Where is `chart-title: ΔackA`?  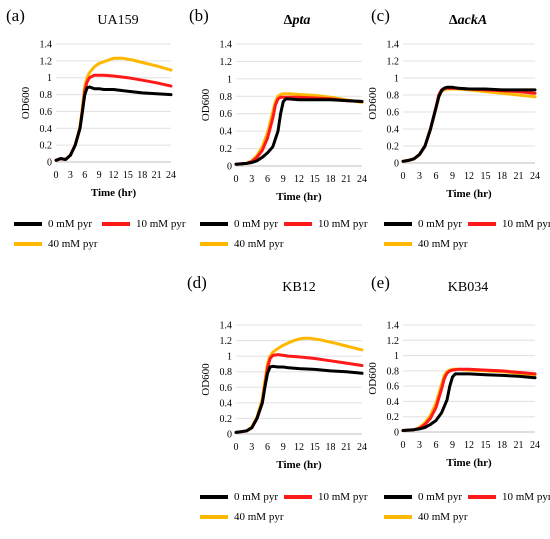
chart-title: ΔackA is located at coordinates (468, 20).